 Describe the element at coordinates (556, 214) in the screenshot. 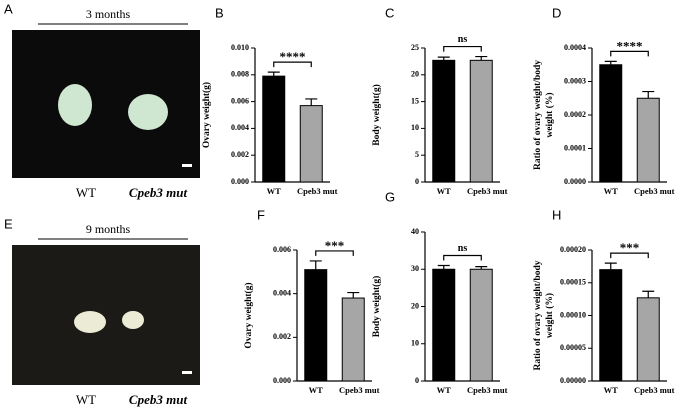

I see `panel-letter: H` at that location.